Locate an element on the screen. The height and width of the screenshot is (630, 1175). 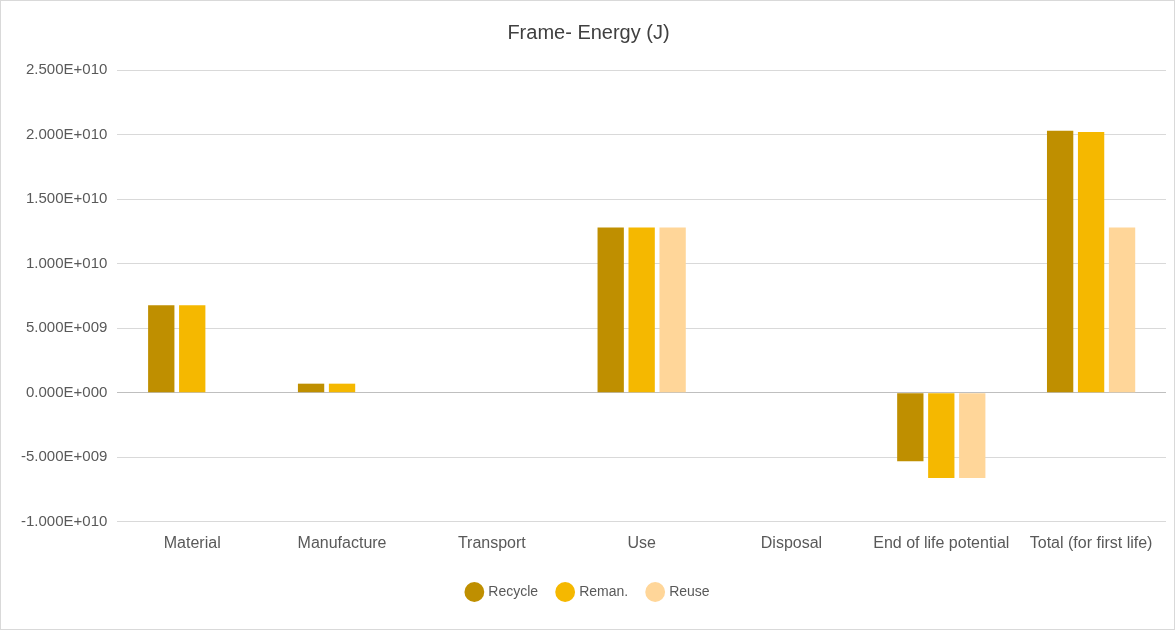
x-tick-label: Material is located at coordinates (192, 542).